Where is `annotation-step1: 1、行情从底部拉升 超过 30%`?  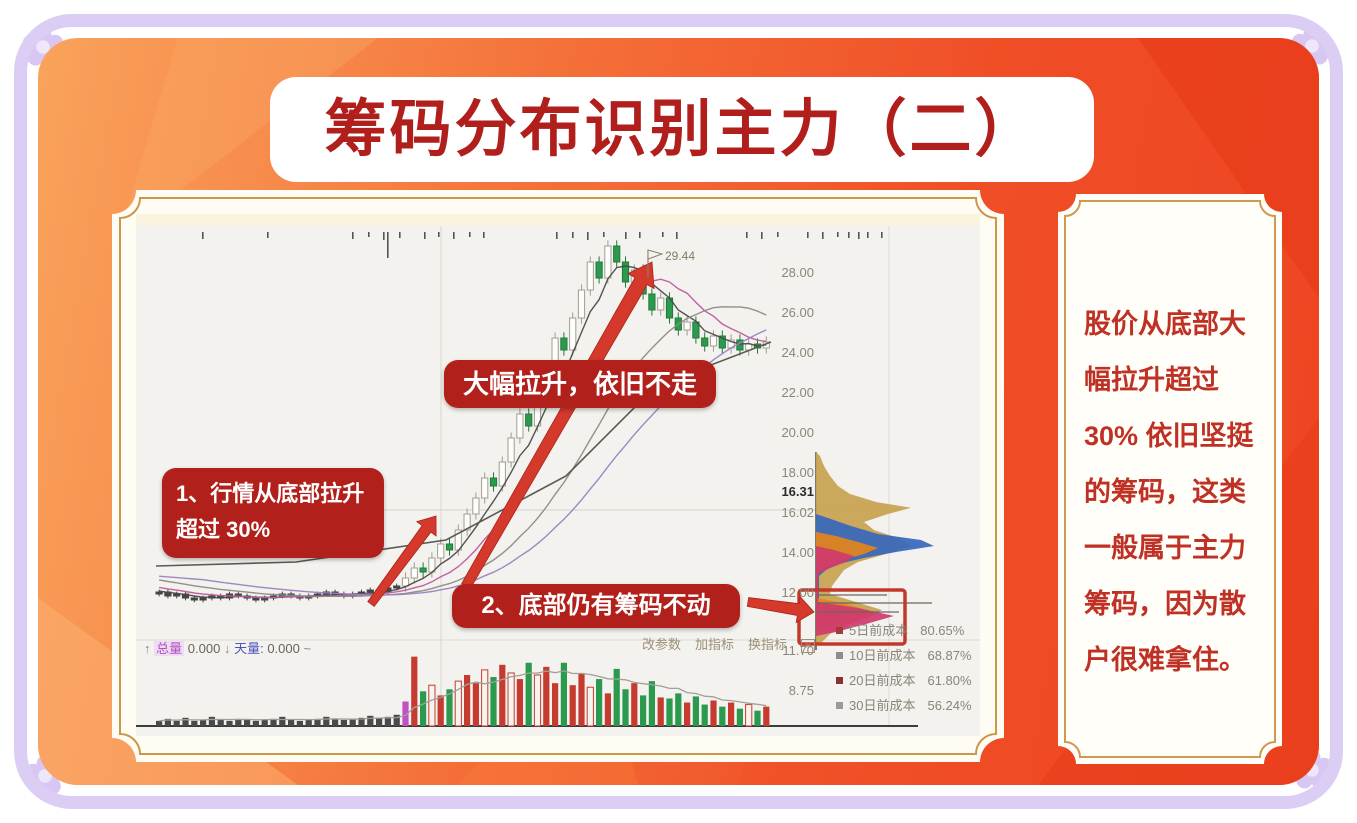 annotation-step1: 1、行情从底部拉升 超过 30% is located at coordinates (273, 513).